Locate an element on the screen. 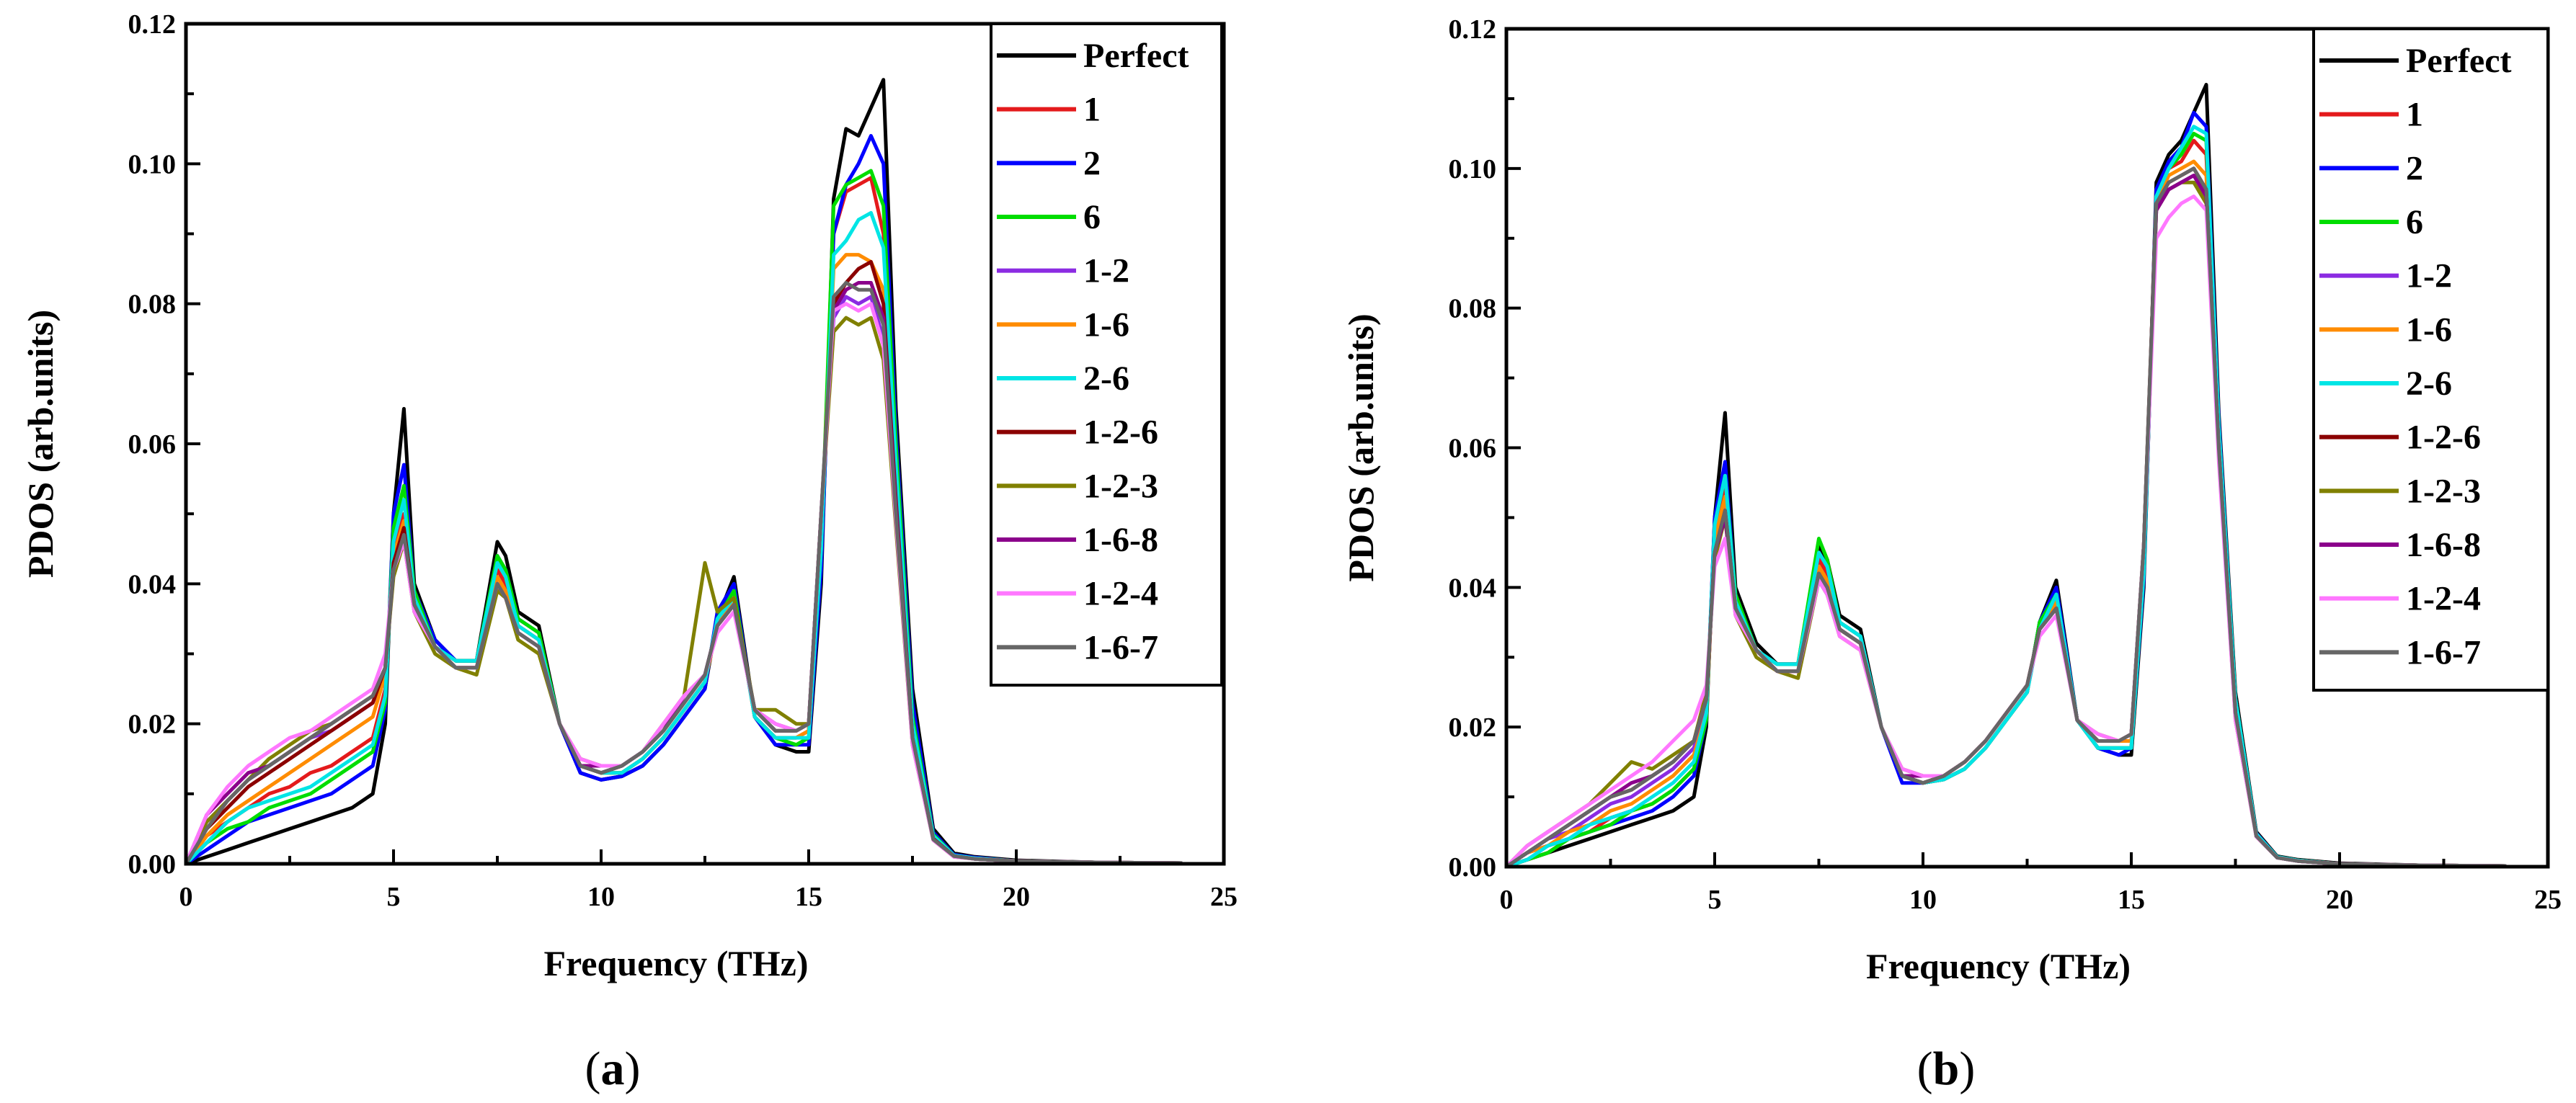 The width and height of the screenshot is (2576, 1103). panel-label: (b) is located at coordinates (1946, 1069).